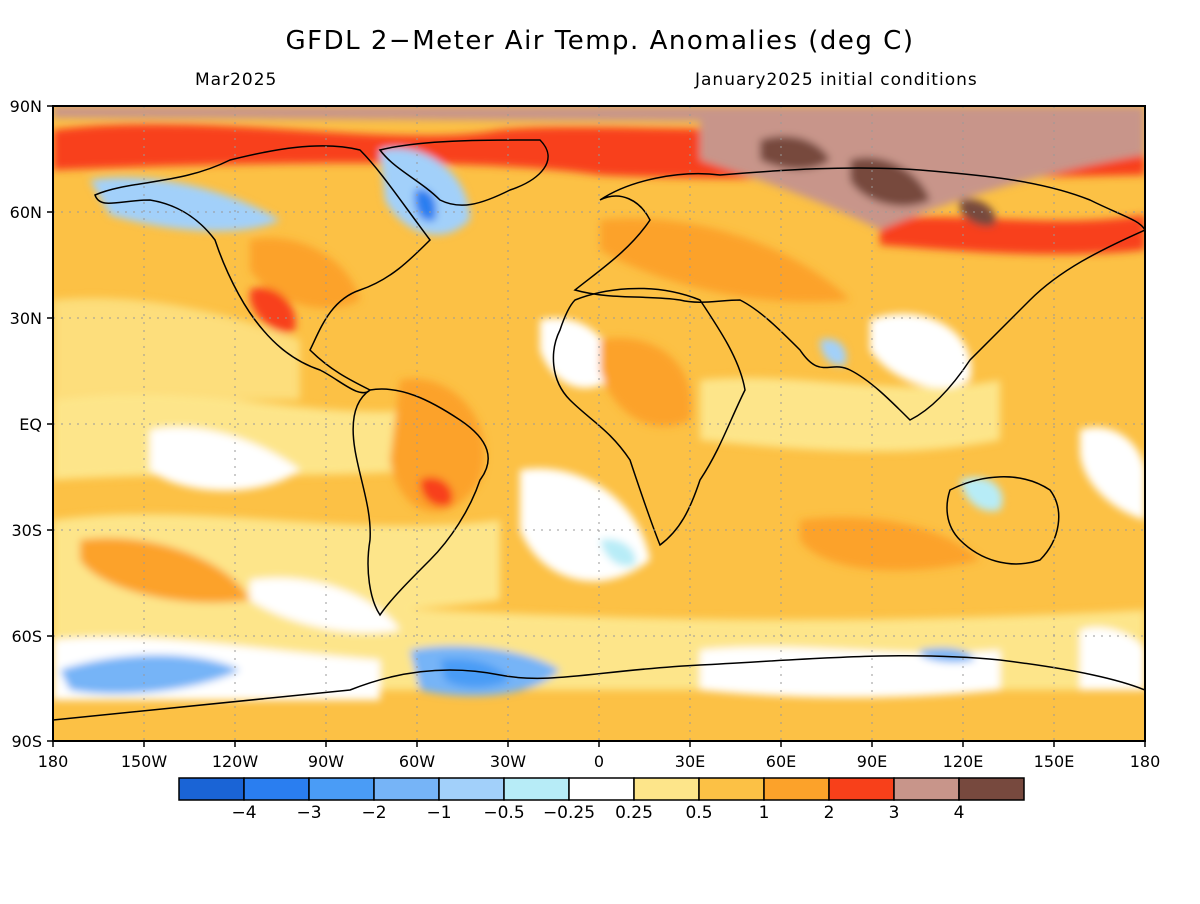  Describe the element at coordinates (764, 813) in the screenshot. I see `colorbar-label: 1` at that location.